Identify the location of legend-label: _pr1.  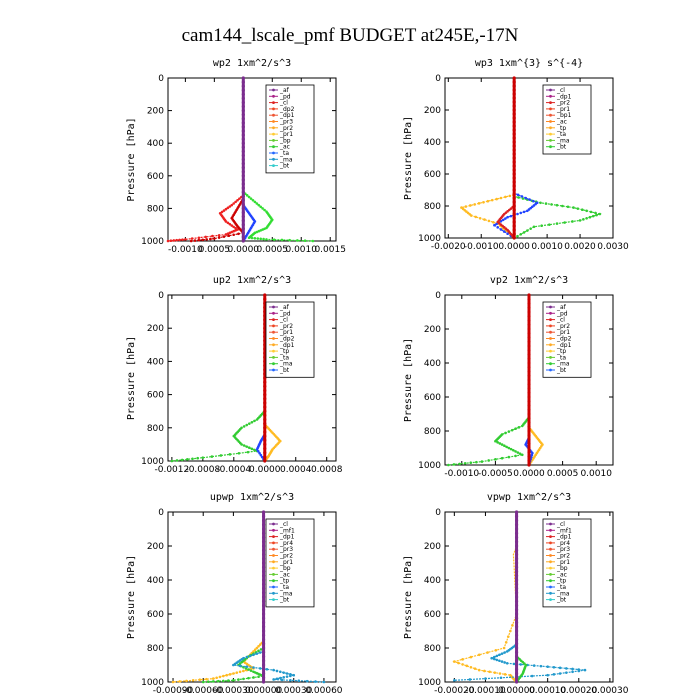
(286, 134).